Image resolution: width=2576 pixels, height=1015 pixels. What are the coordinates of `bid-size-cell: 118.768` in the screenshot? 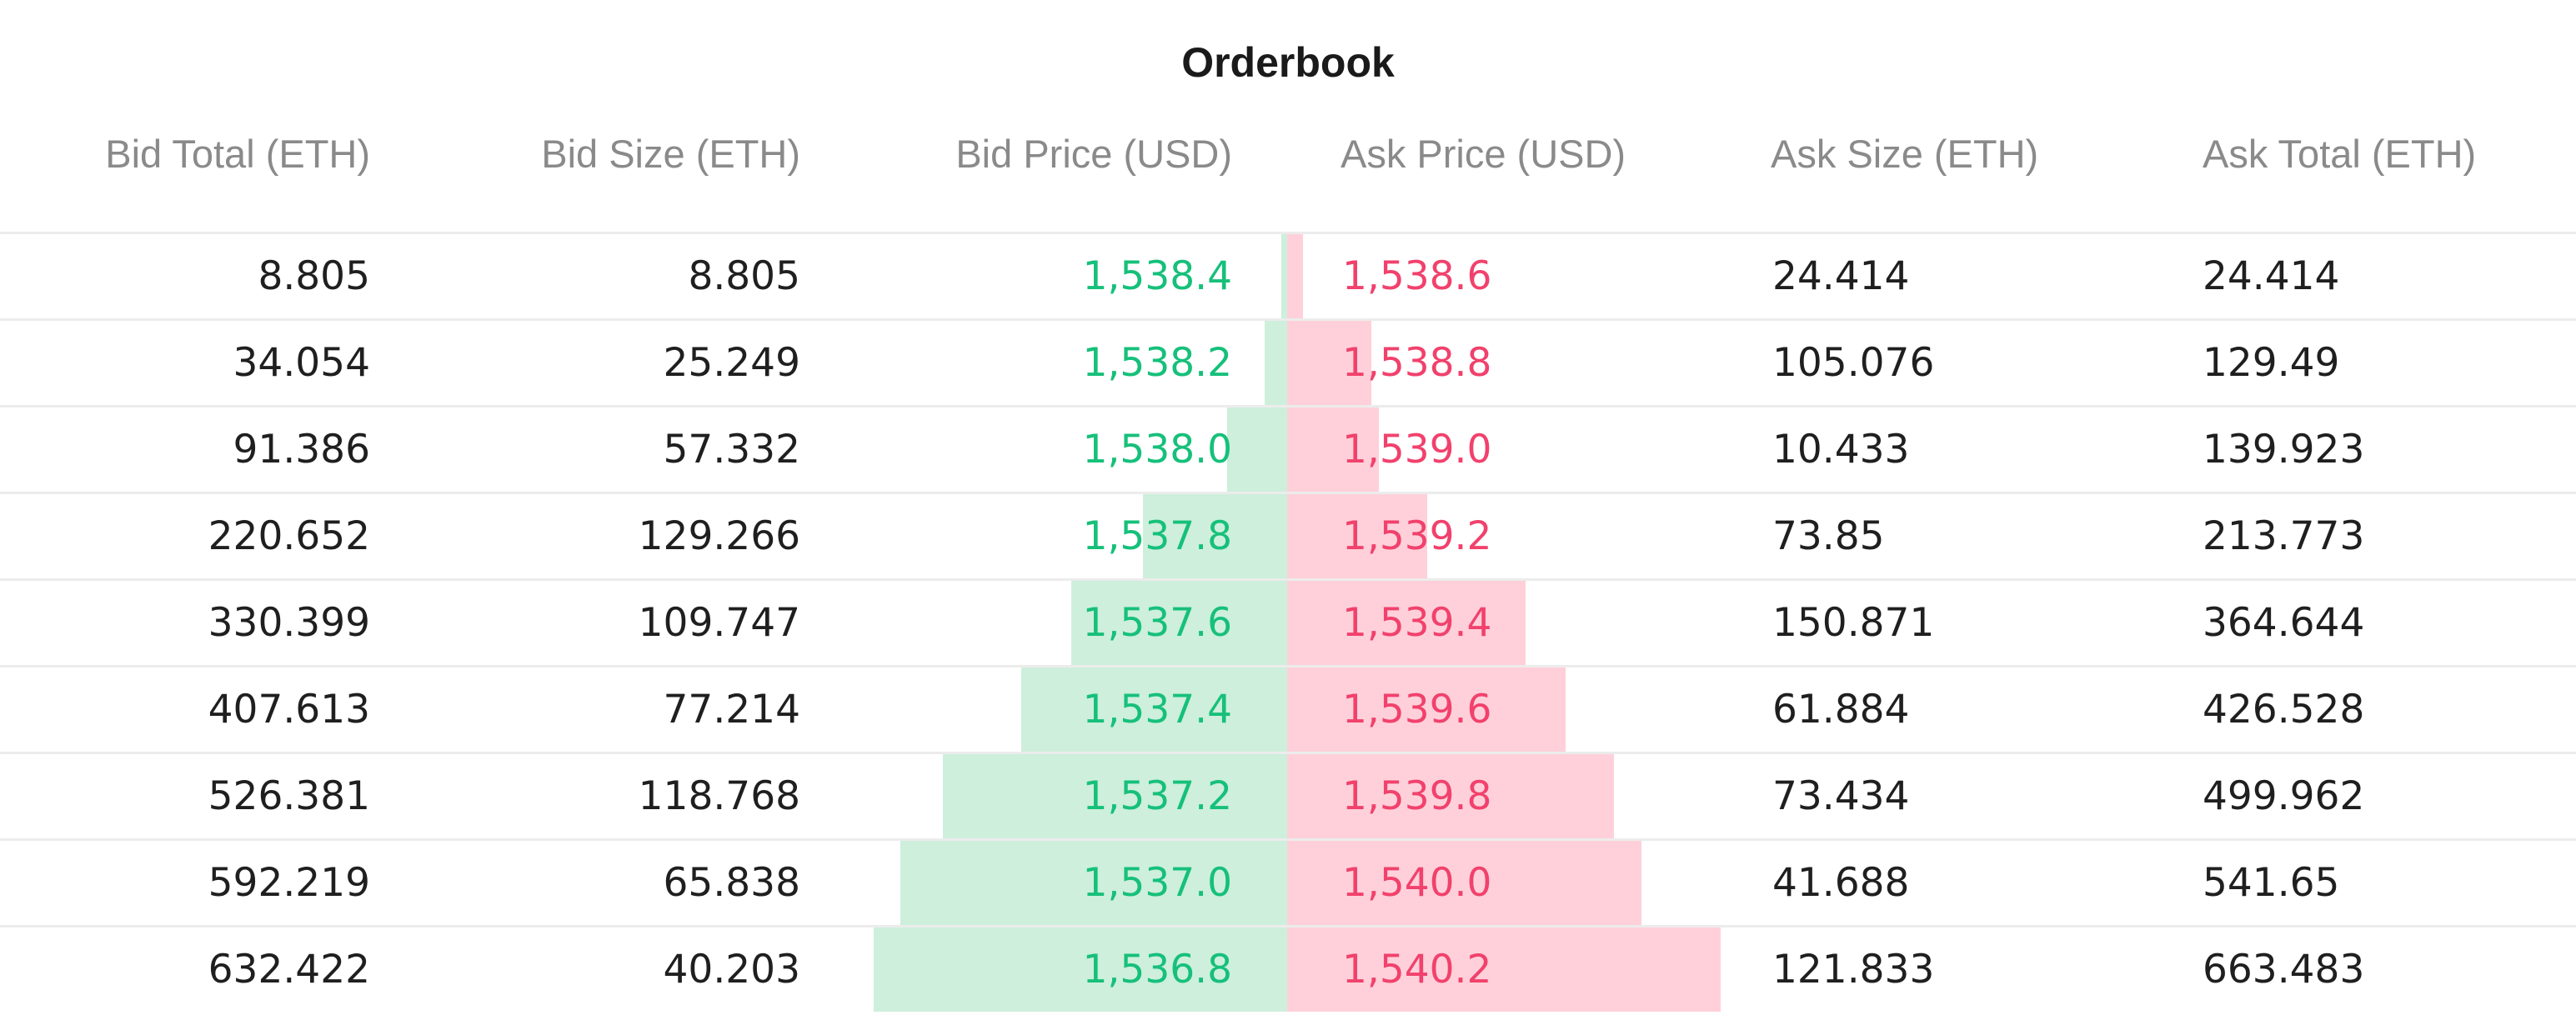 It's located at (719, 796).